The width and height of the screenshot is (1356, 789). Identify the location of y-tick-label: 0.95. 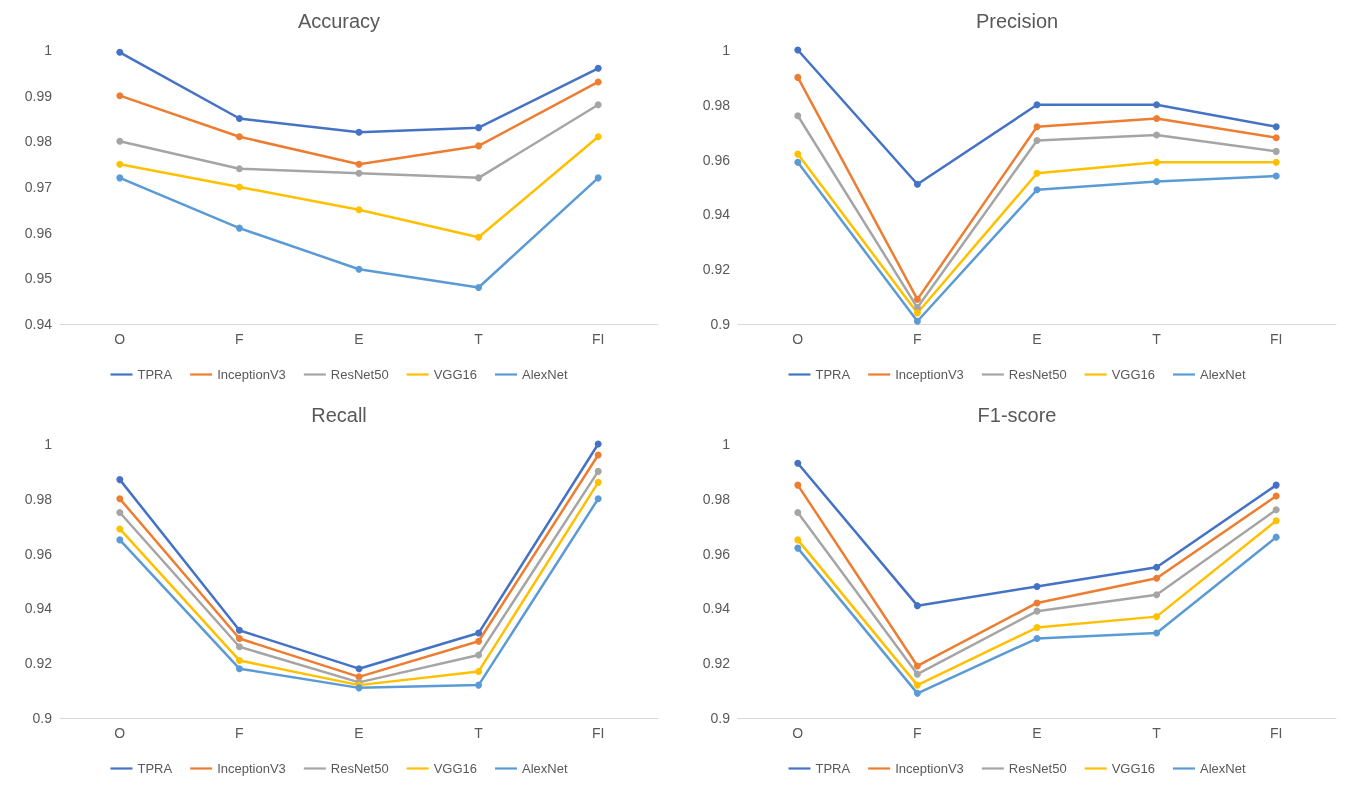
(38, 278).